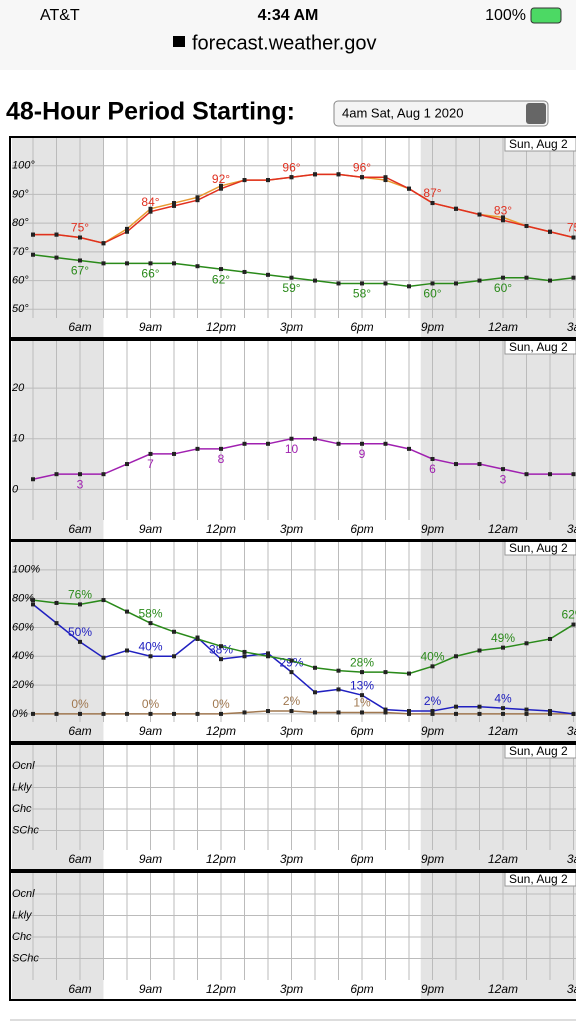  What do you see at coordinates (284, 43) in the screenshot?
I see `url: forecast.weather.gov` at bounding box center [284, 43].